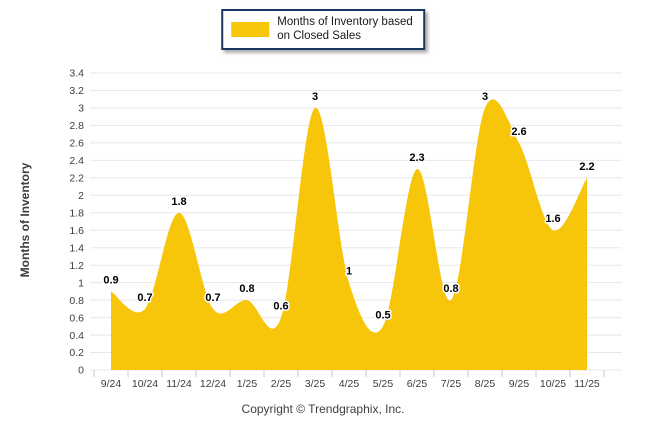  Describe the element at coordinates (552, 219) in the screenshot. I see `data-point-label: 1.6` at that location.